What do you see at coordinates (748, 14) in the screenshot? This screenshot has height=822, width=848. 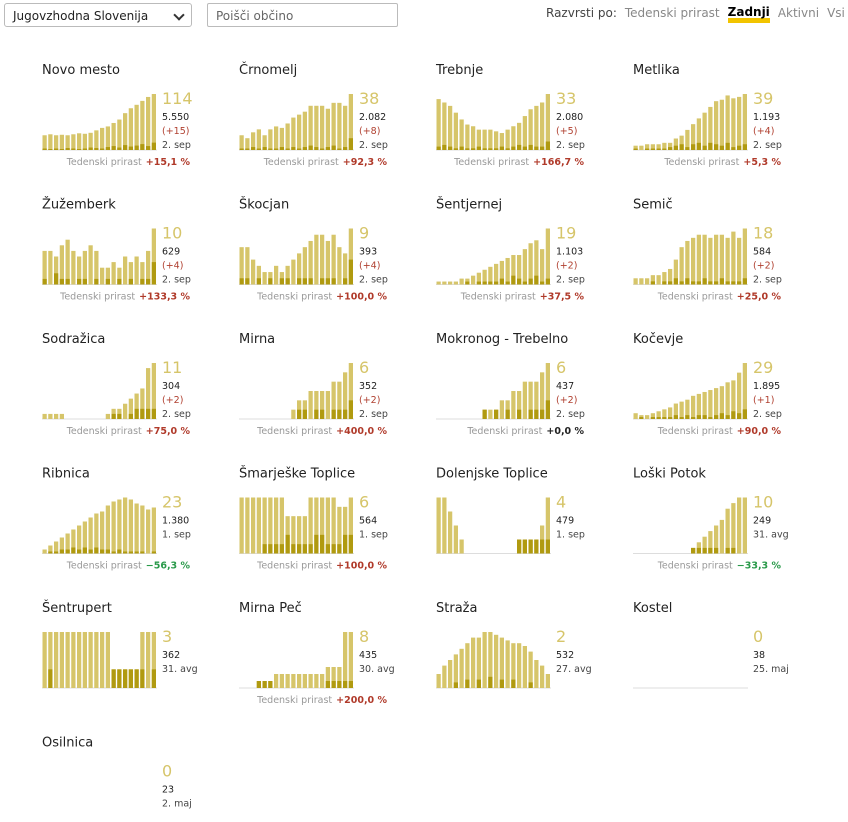 I see `sort-option: Zadnji` at bounding box center [748, 14].